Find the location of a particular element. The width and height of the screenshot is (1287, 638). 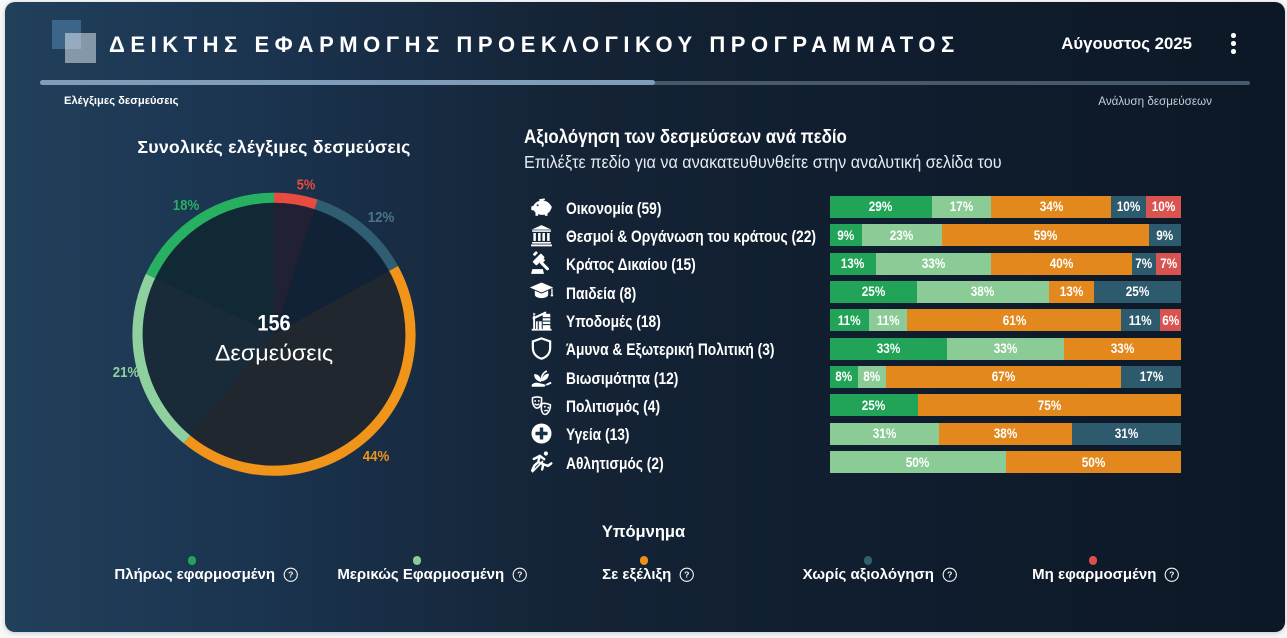

svg-text: 5% is located at coordinates (306, 185).